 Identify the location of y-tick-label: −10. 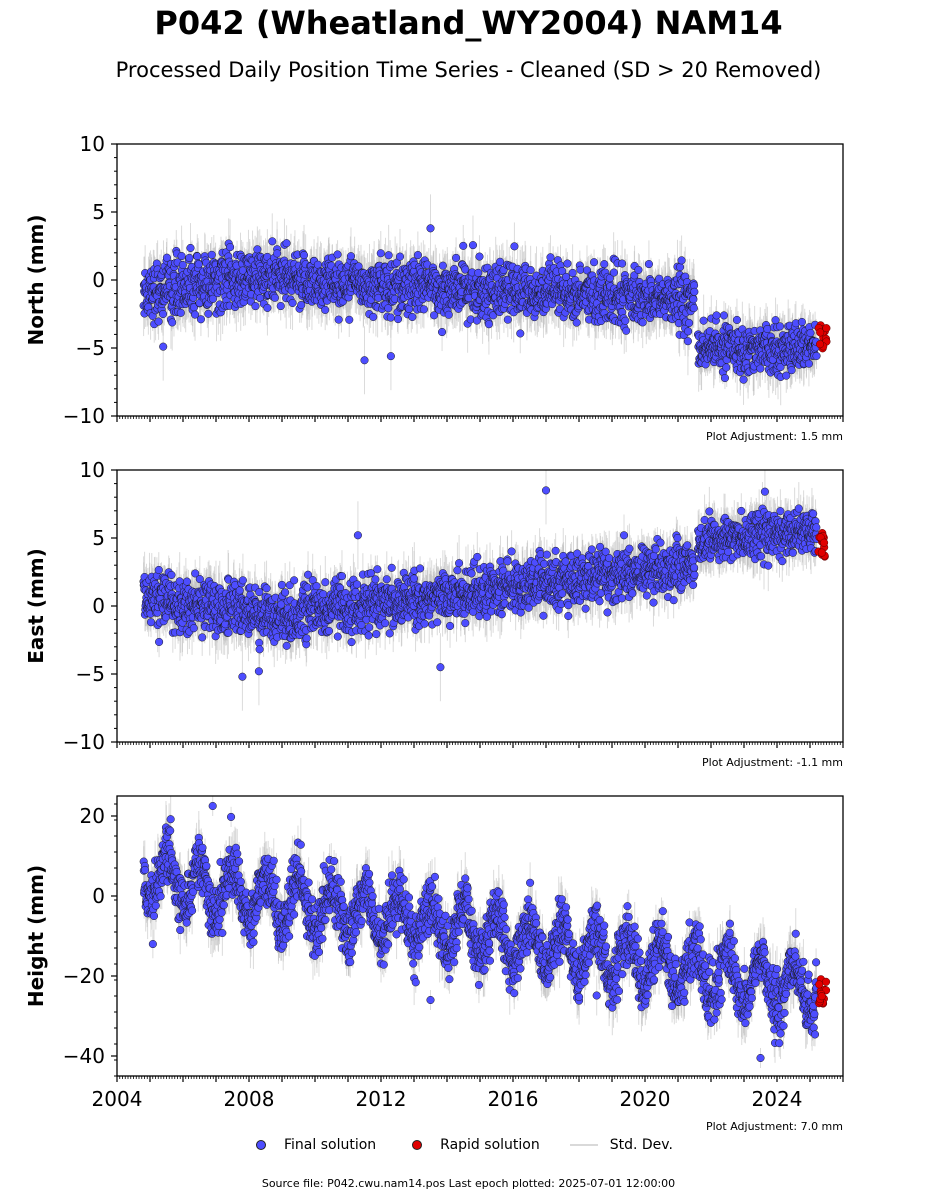
(84, 416).